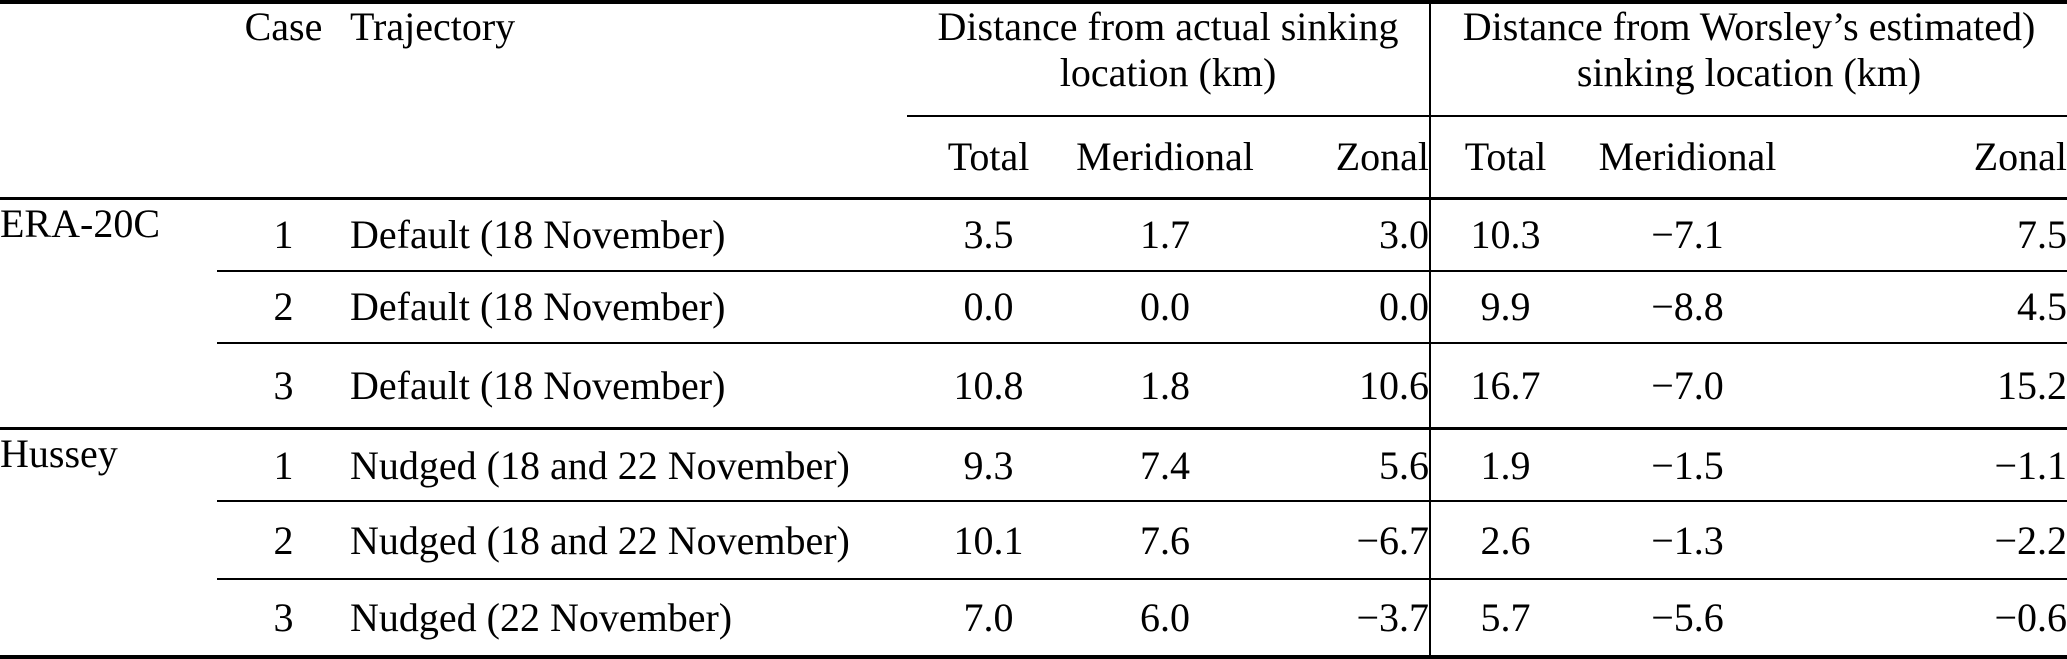 Image resolution: width=2067 pixels, height=659 pixels. What do you see at coordinates (1749, 72) in the screenshot?
I see `worsley-sinking-group-header-line2: sinking location (km)` at bounding box center [1749, 72].